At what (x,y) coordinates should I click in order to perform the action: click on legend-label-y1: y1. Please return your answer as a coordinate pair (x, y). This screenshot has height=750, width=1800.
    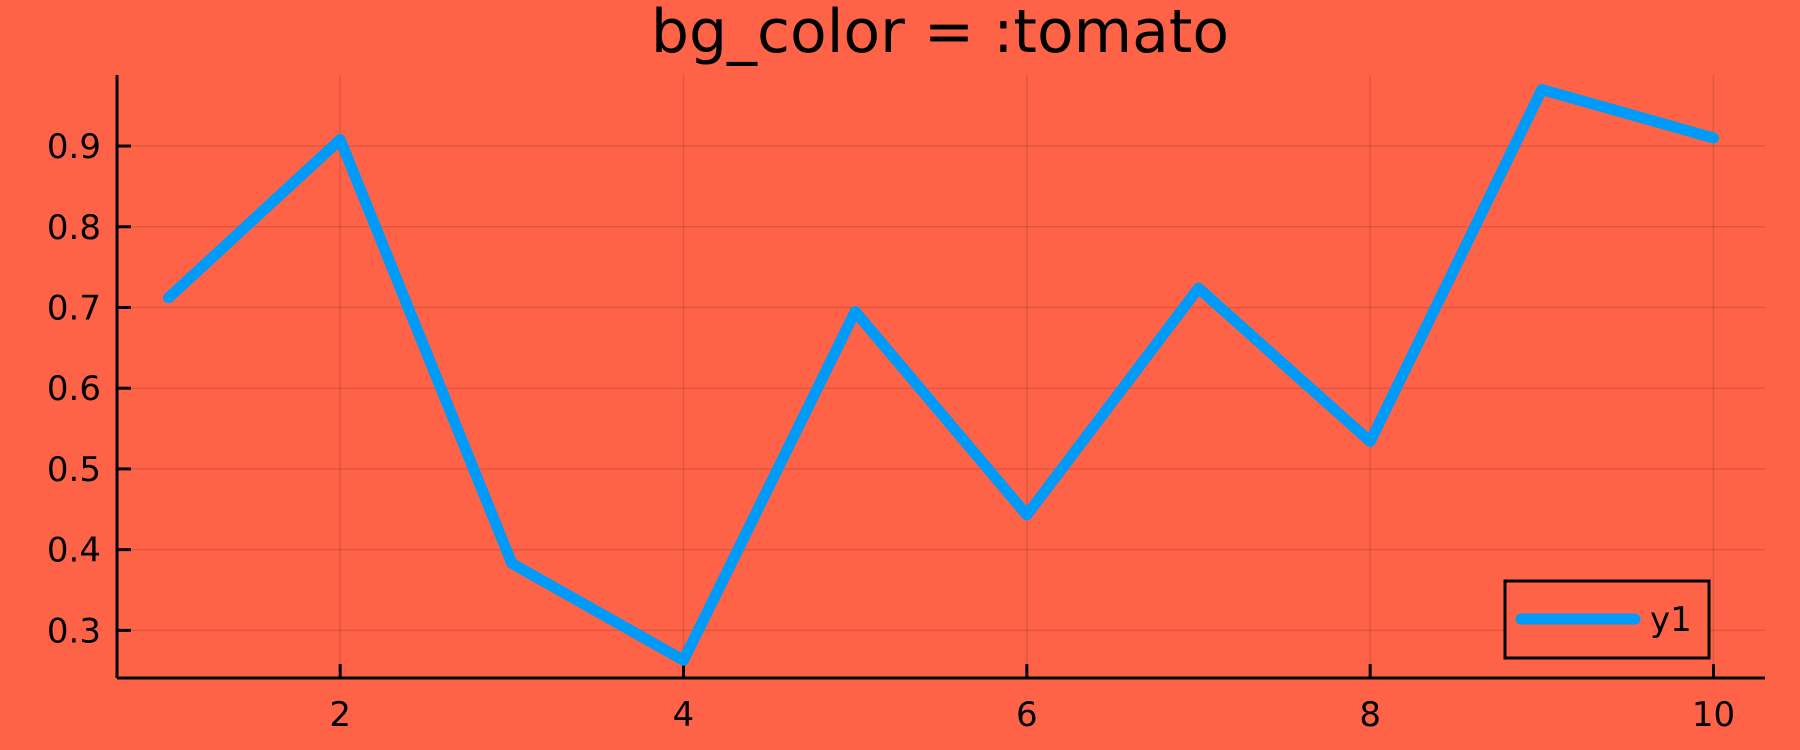
    Looking at the image, I should click on (1671, 620).